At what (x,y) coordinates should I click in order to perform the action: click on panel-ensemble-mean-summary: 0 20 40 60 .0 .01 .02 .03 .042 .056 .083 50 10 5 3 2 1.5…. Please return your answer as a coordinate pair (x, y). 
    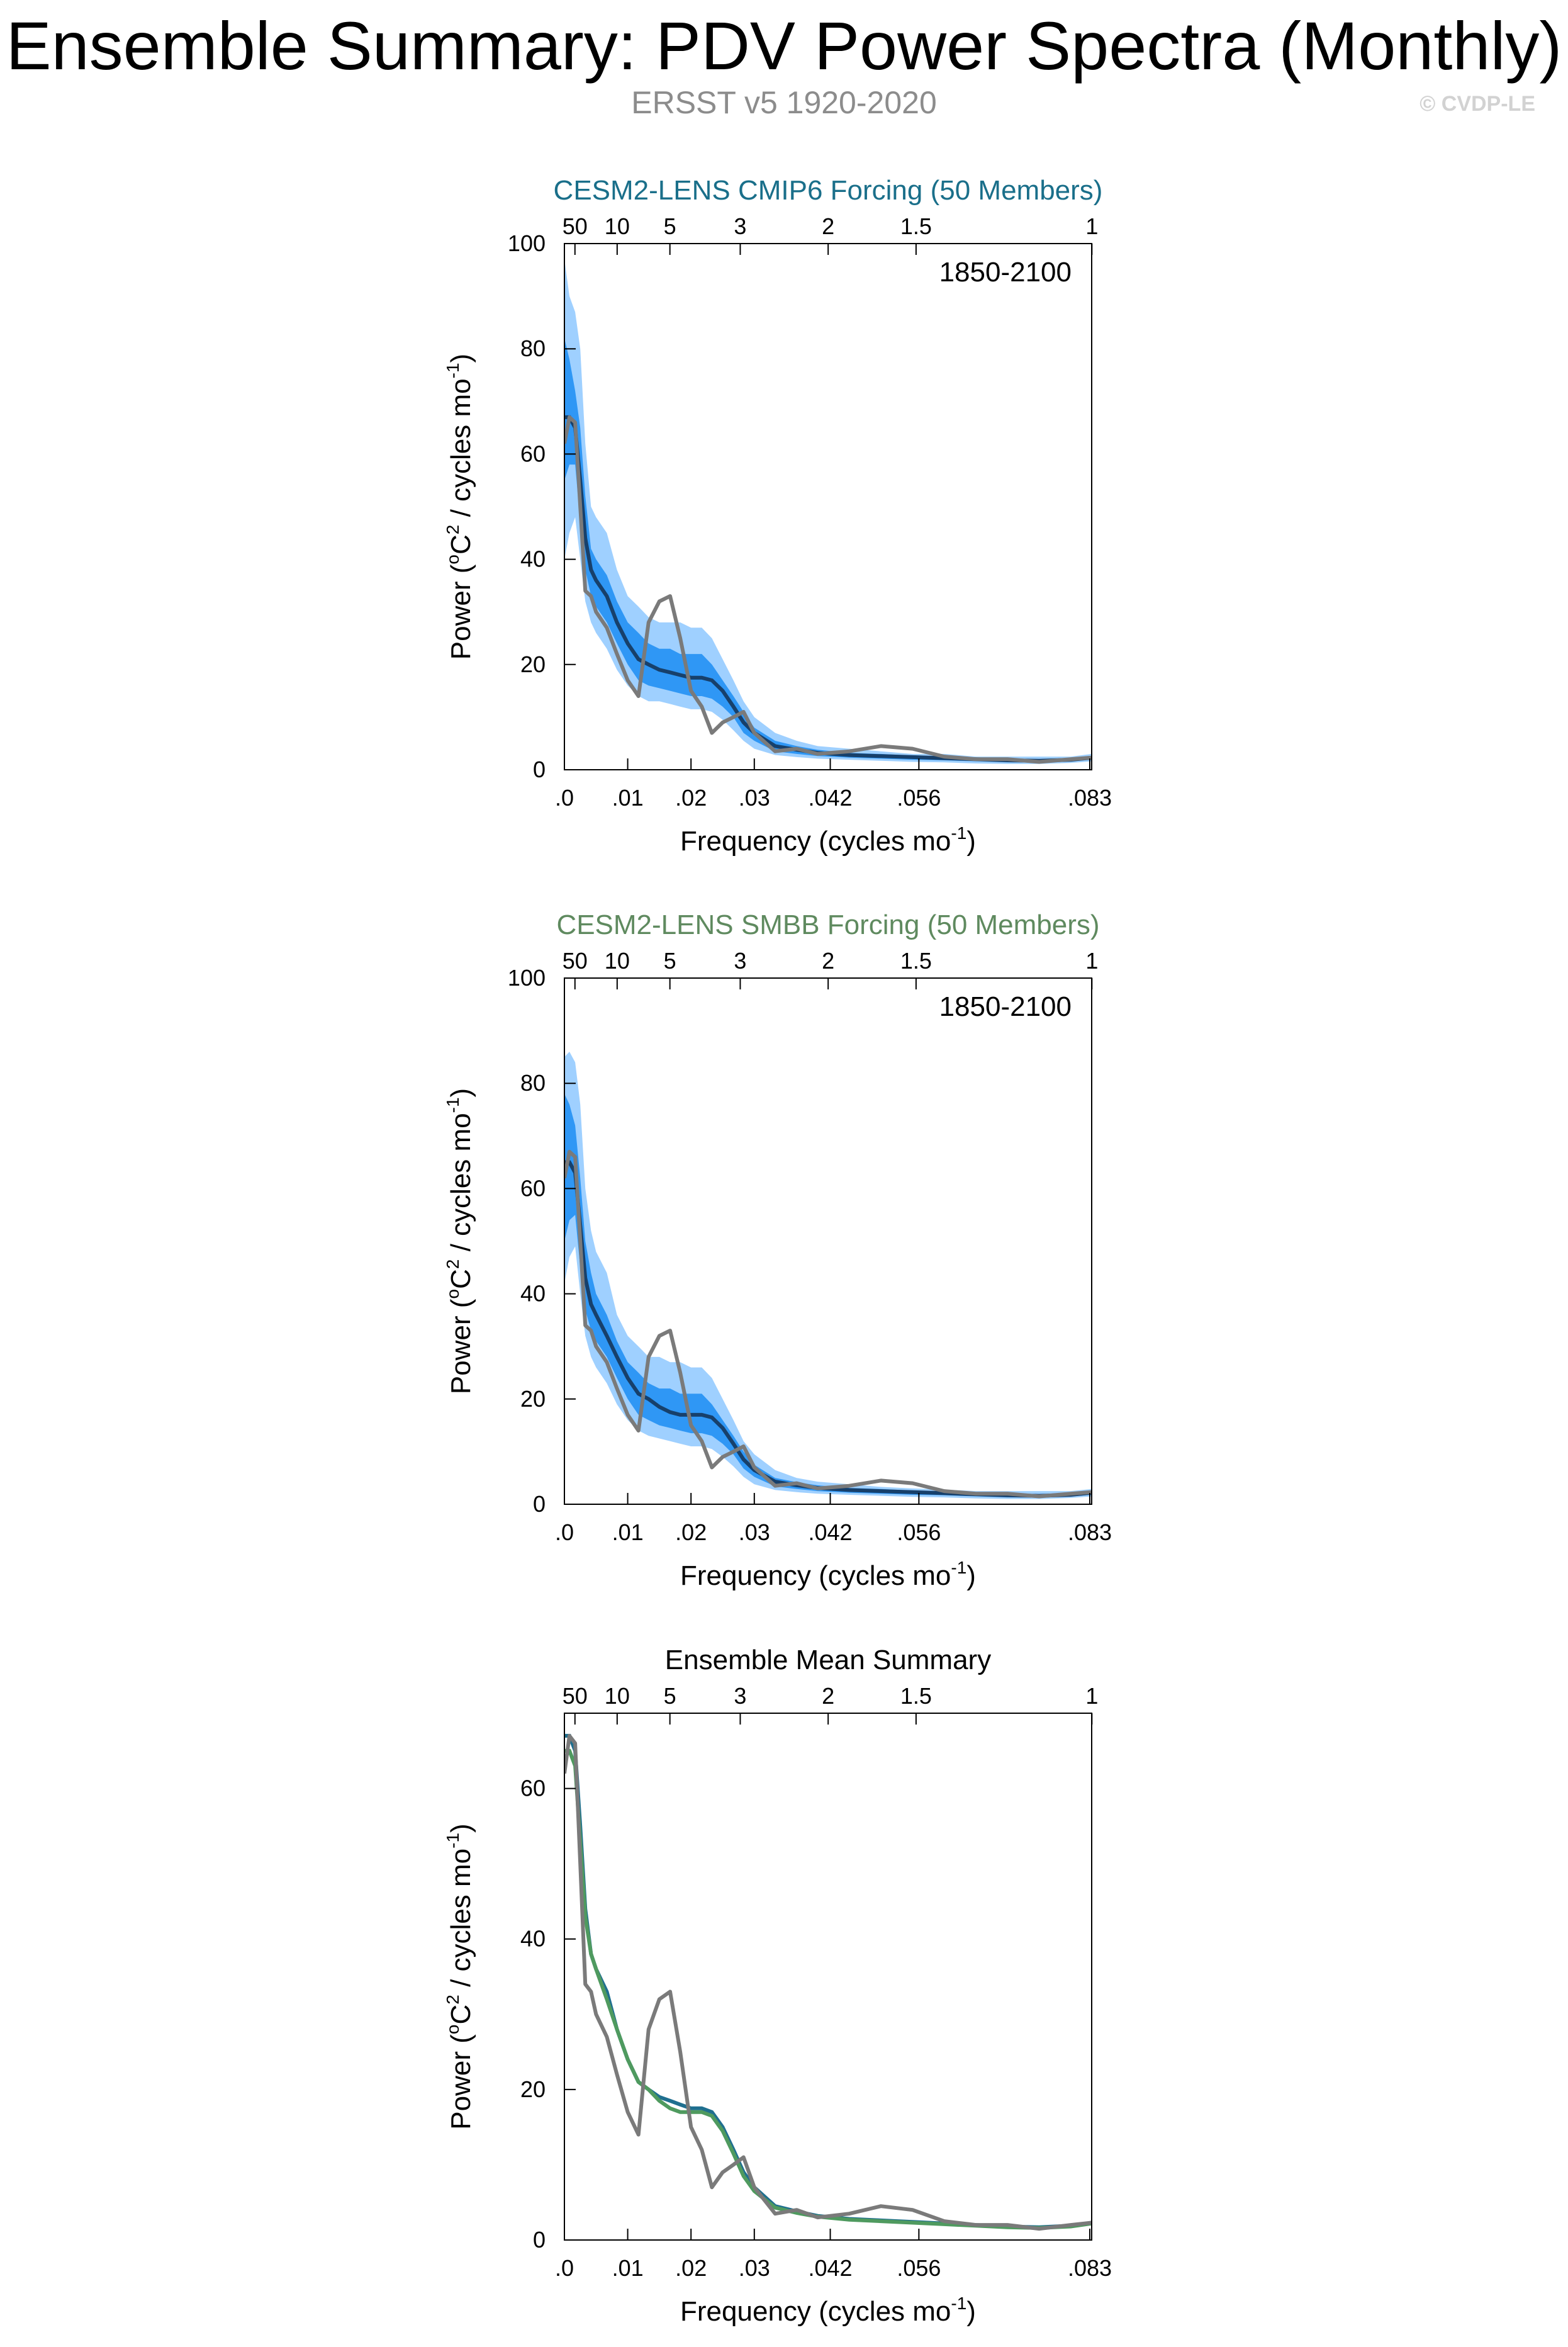
    Looking at the image, I should click on (777, 1986).